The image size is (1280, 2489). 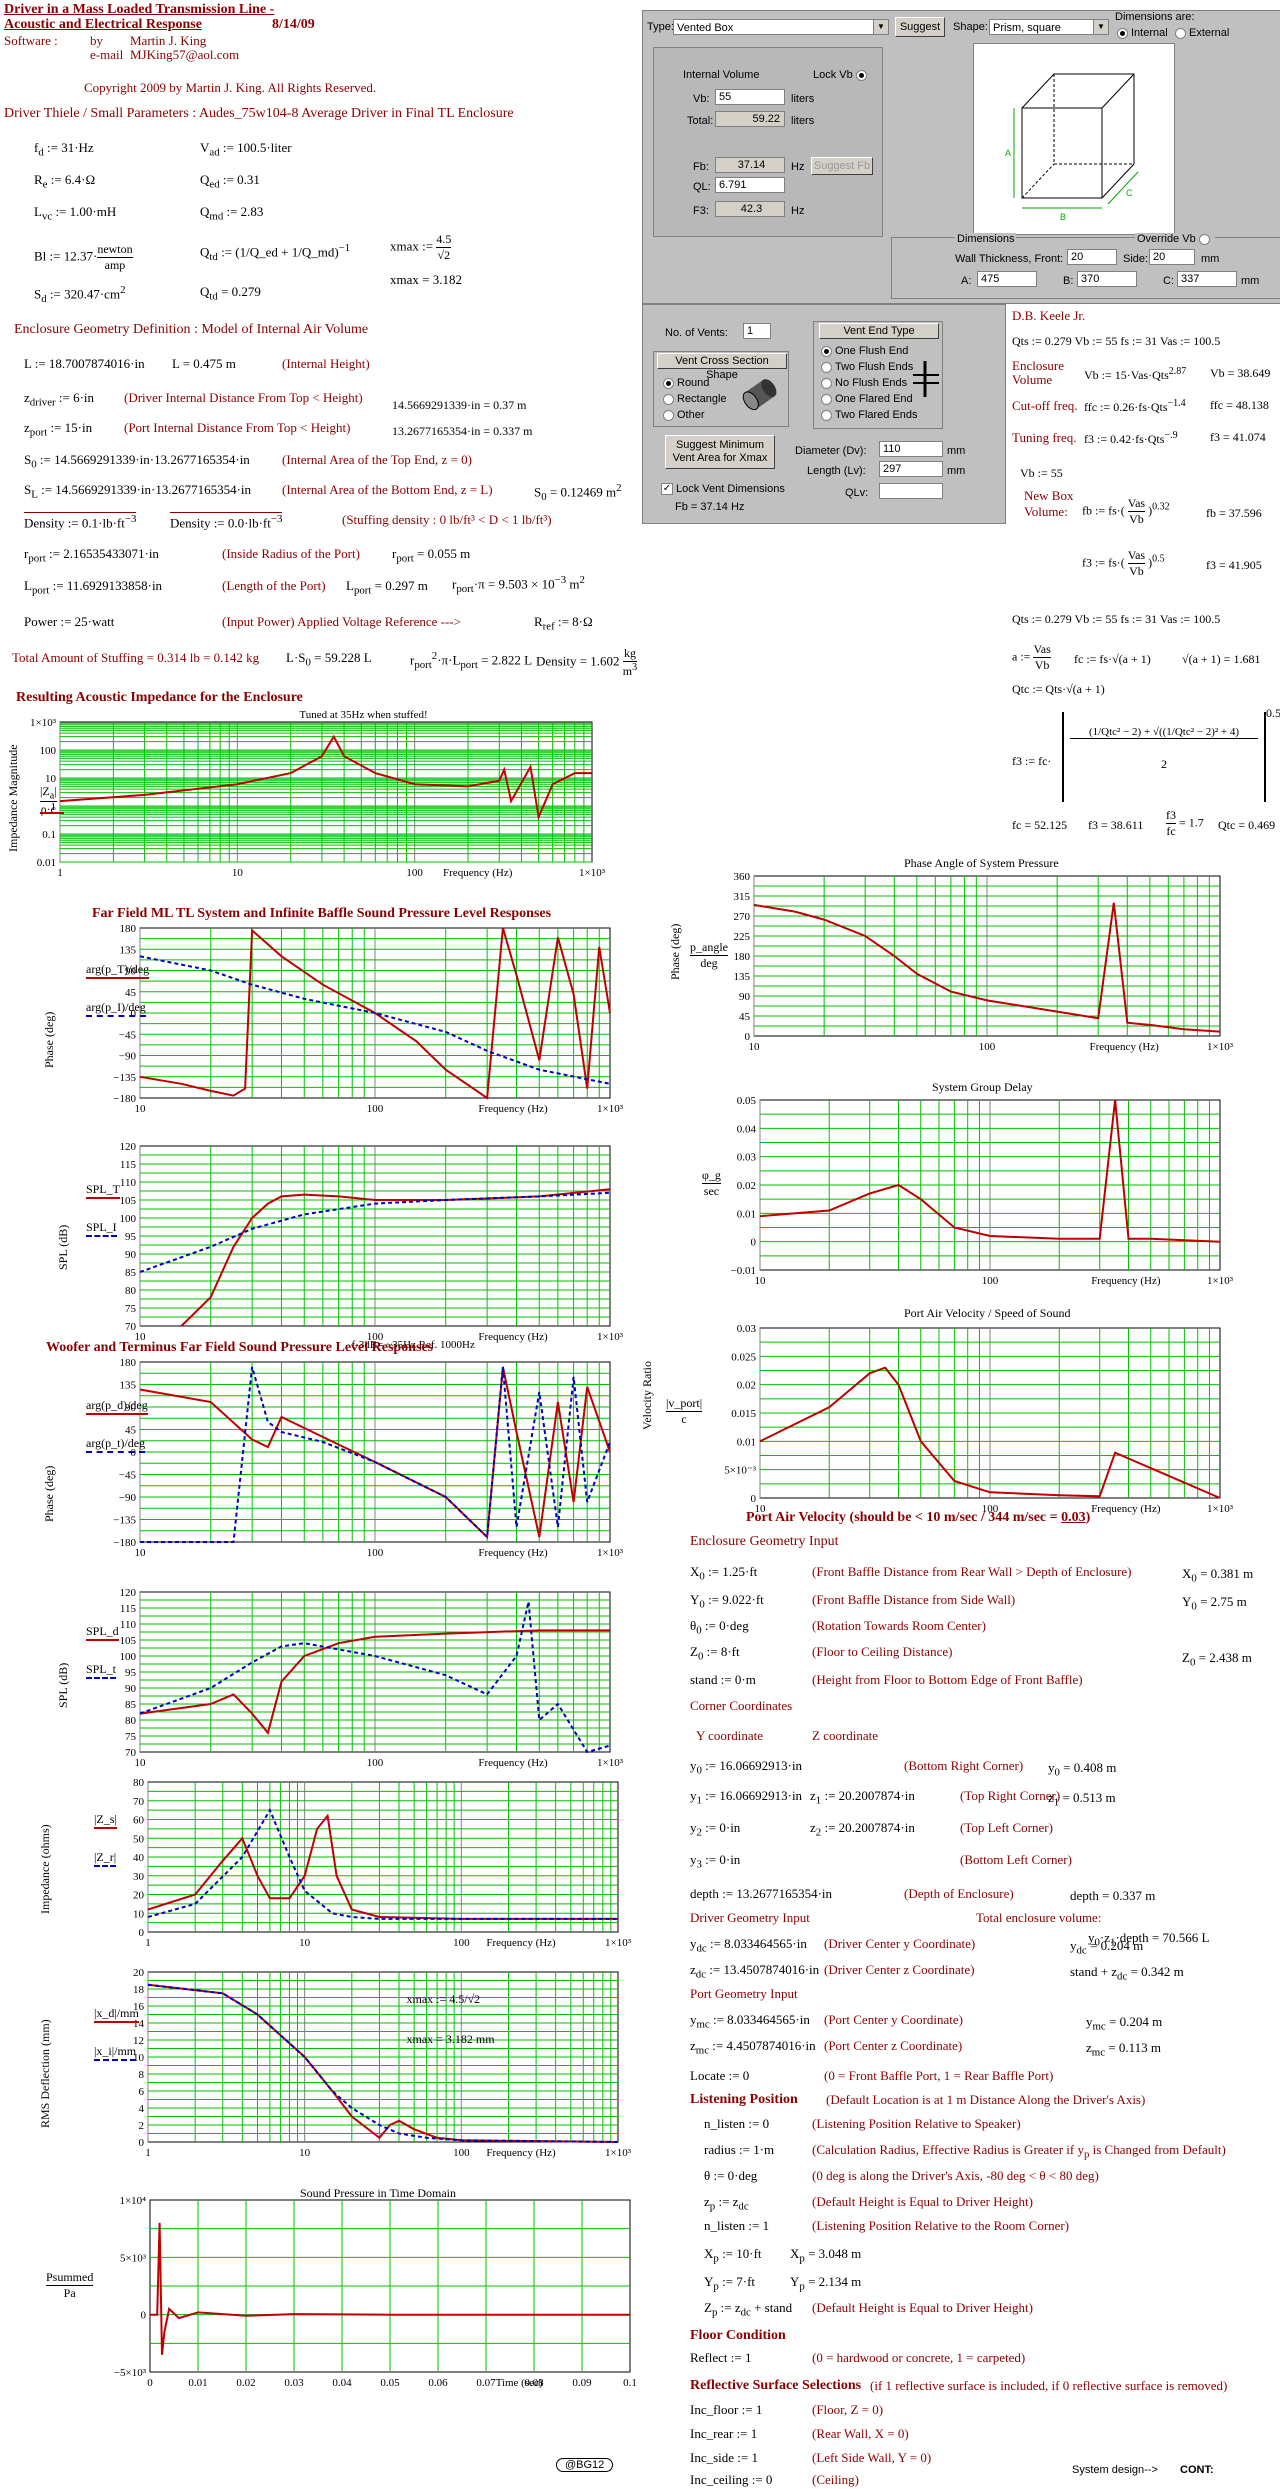 I want to click on y-tick-label: −5×10³, so click(x=130, y=2373).